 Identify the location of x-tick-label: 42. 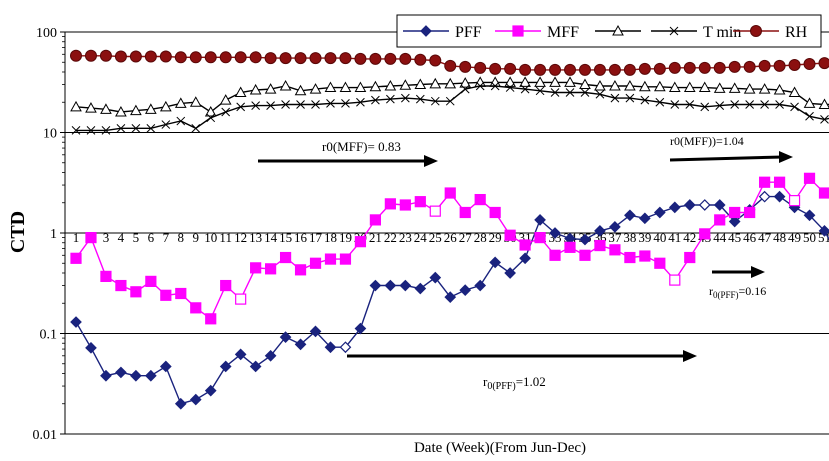
(689, 237).